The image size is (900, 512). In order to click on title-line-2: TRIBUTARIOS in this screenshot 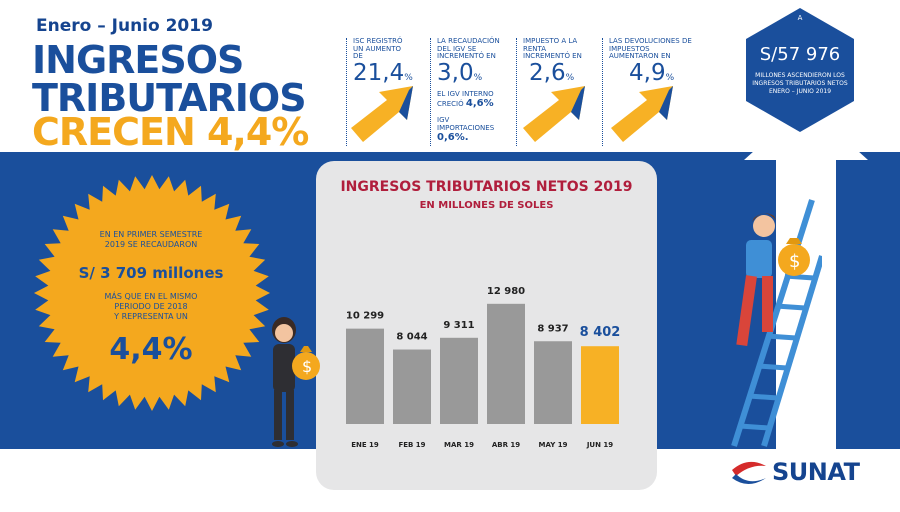, I will do `click(169, 98)`.